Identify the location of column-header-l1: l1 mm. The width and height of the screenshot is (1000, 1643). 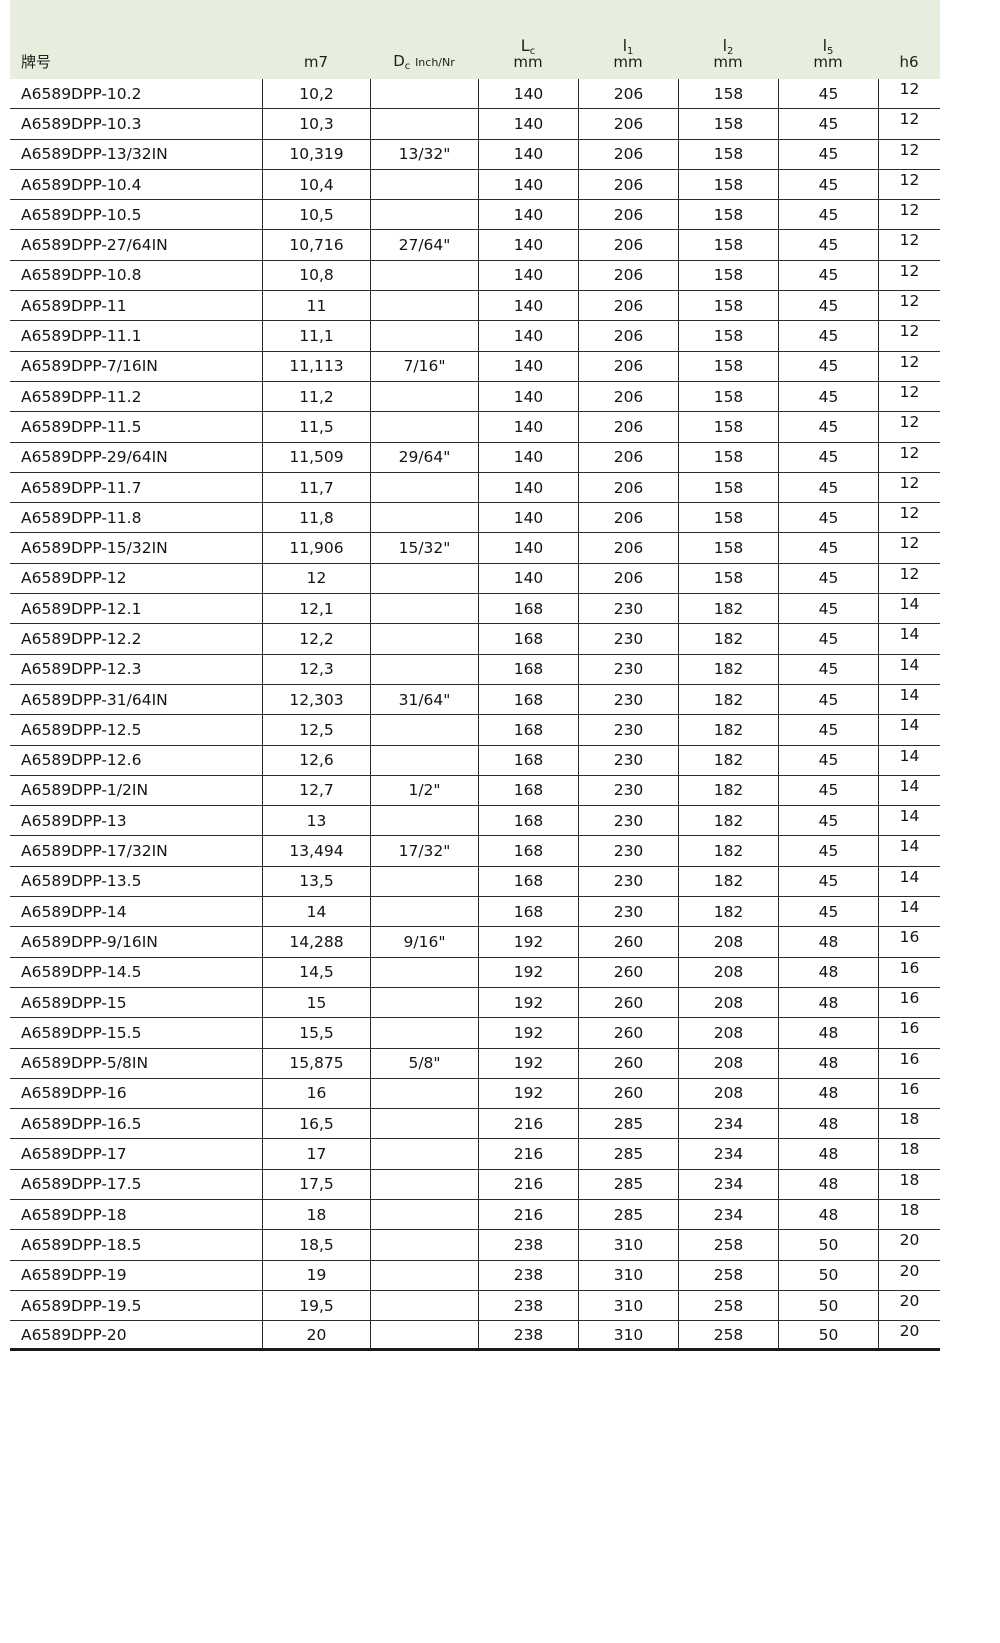
(628, 54).